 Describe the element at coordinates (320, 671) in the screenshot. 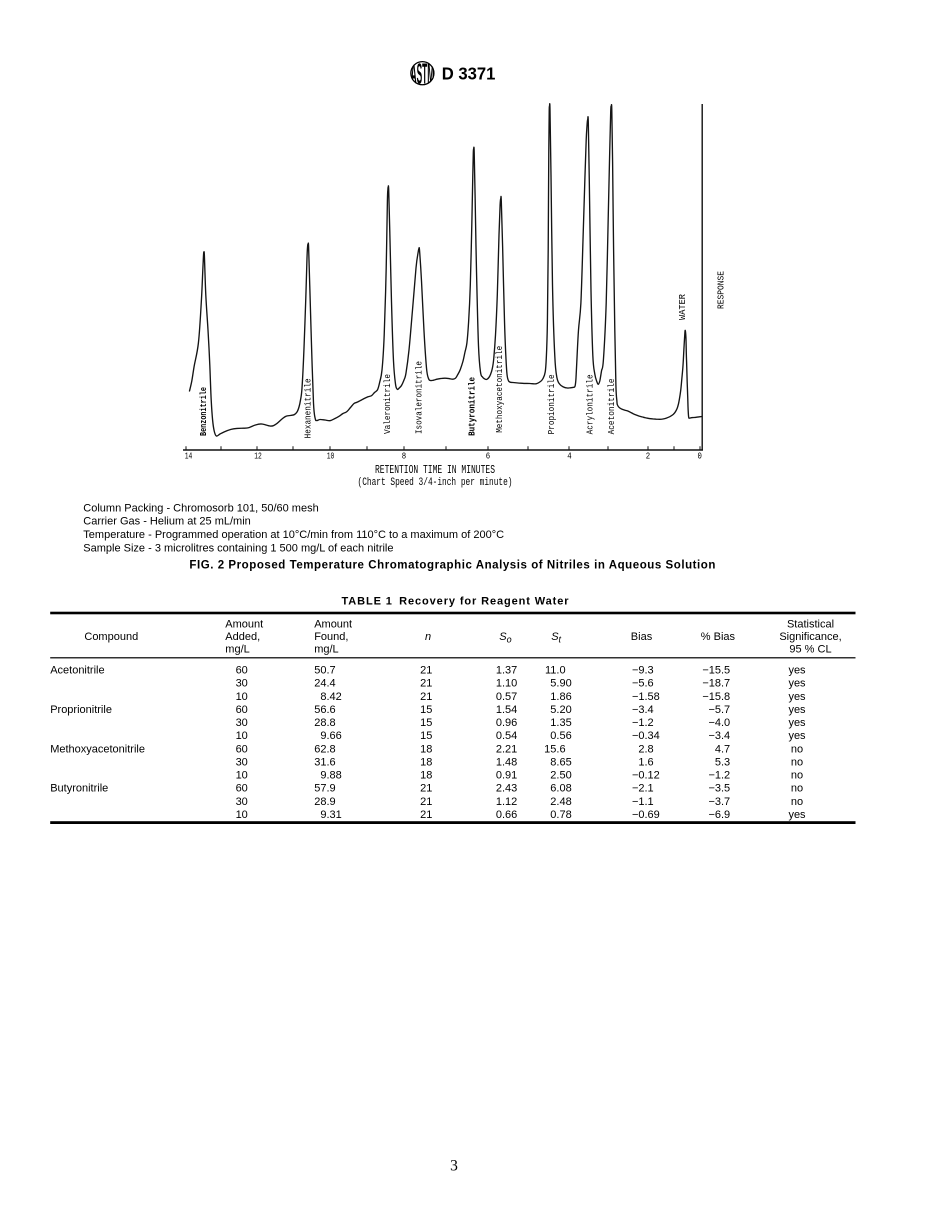

I see `svg-text: 50` at that location.